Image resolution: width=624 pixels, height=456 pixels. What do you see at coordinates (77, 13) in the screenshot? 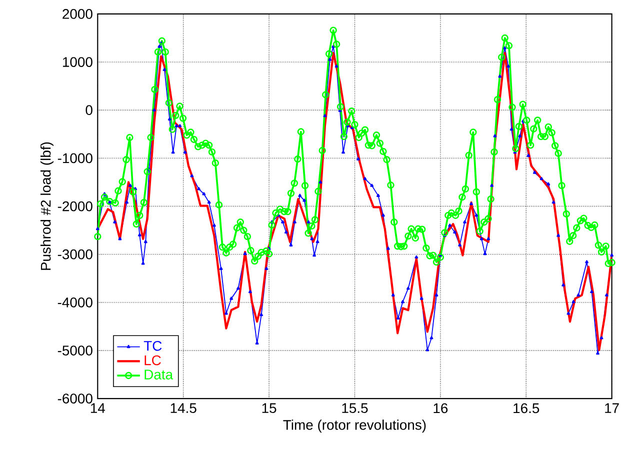
I see `y-tick-label: 2000` at bounding box center [77, 13].